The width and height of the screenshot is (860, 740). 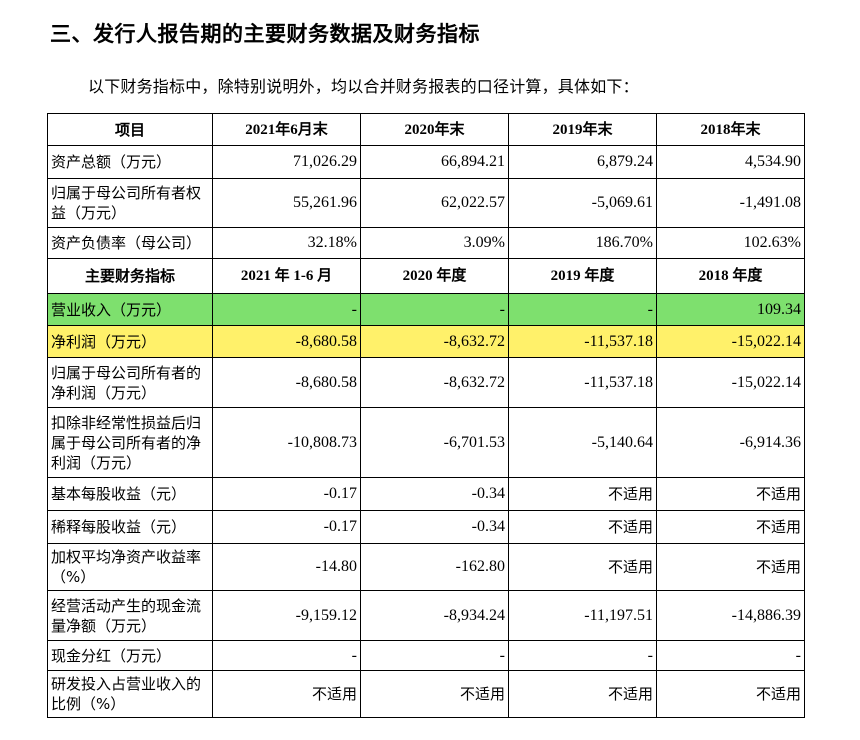 I want to click on header-cell: 2020 年度, so click(x=434, y=276).